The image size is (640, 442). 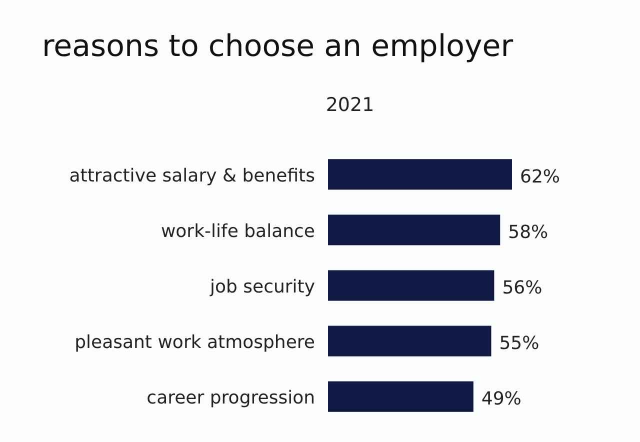 What do you see at coordinates (237, 231) in the screenshot?
I see `y-tick-label: work-life balance` at bounding box center [237, 231].